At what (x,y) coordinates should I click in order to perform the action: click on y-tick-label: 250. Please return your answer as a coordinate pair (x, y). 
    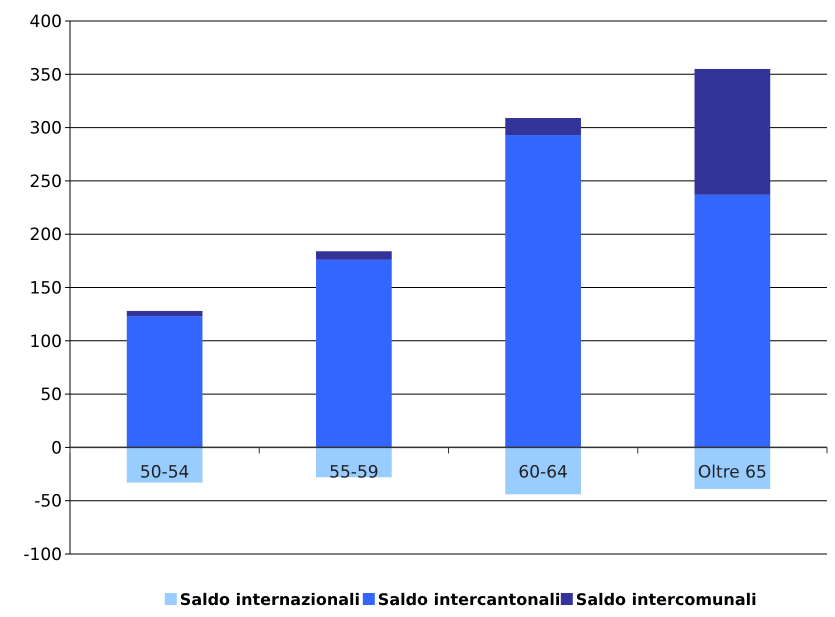
    Looking at the image, I should click on (46, 182).